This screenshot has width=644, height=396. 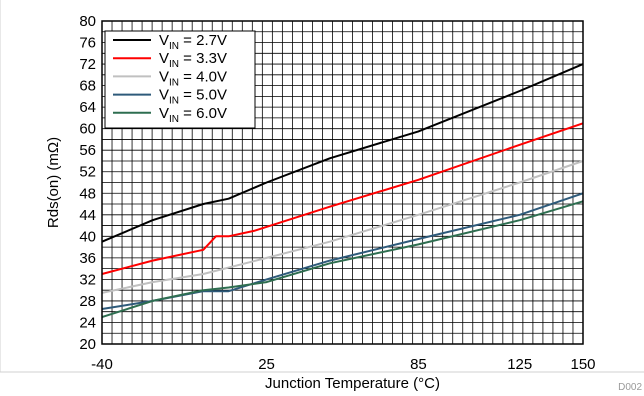 I want to click on y-tick-label: 72, so click(x=87, y=64).